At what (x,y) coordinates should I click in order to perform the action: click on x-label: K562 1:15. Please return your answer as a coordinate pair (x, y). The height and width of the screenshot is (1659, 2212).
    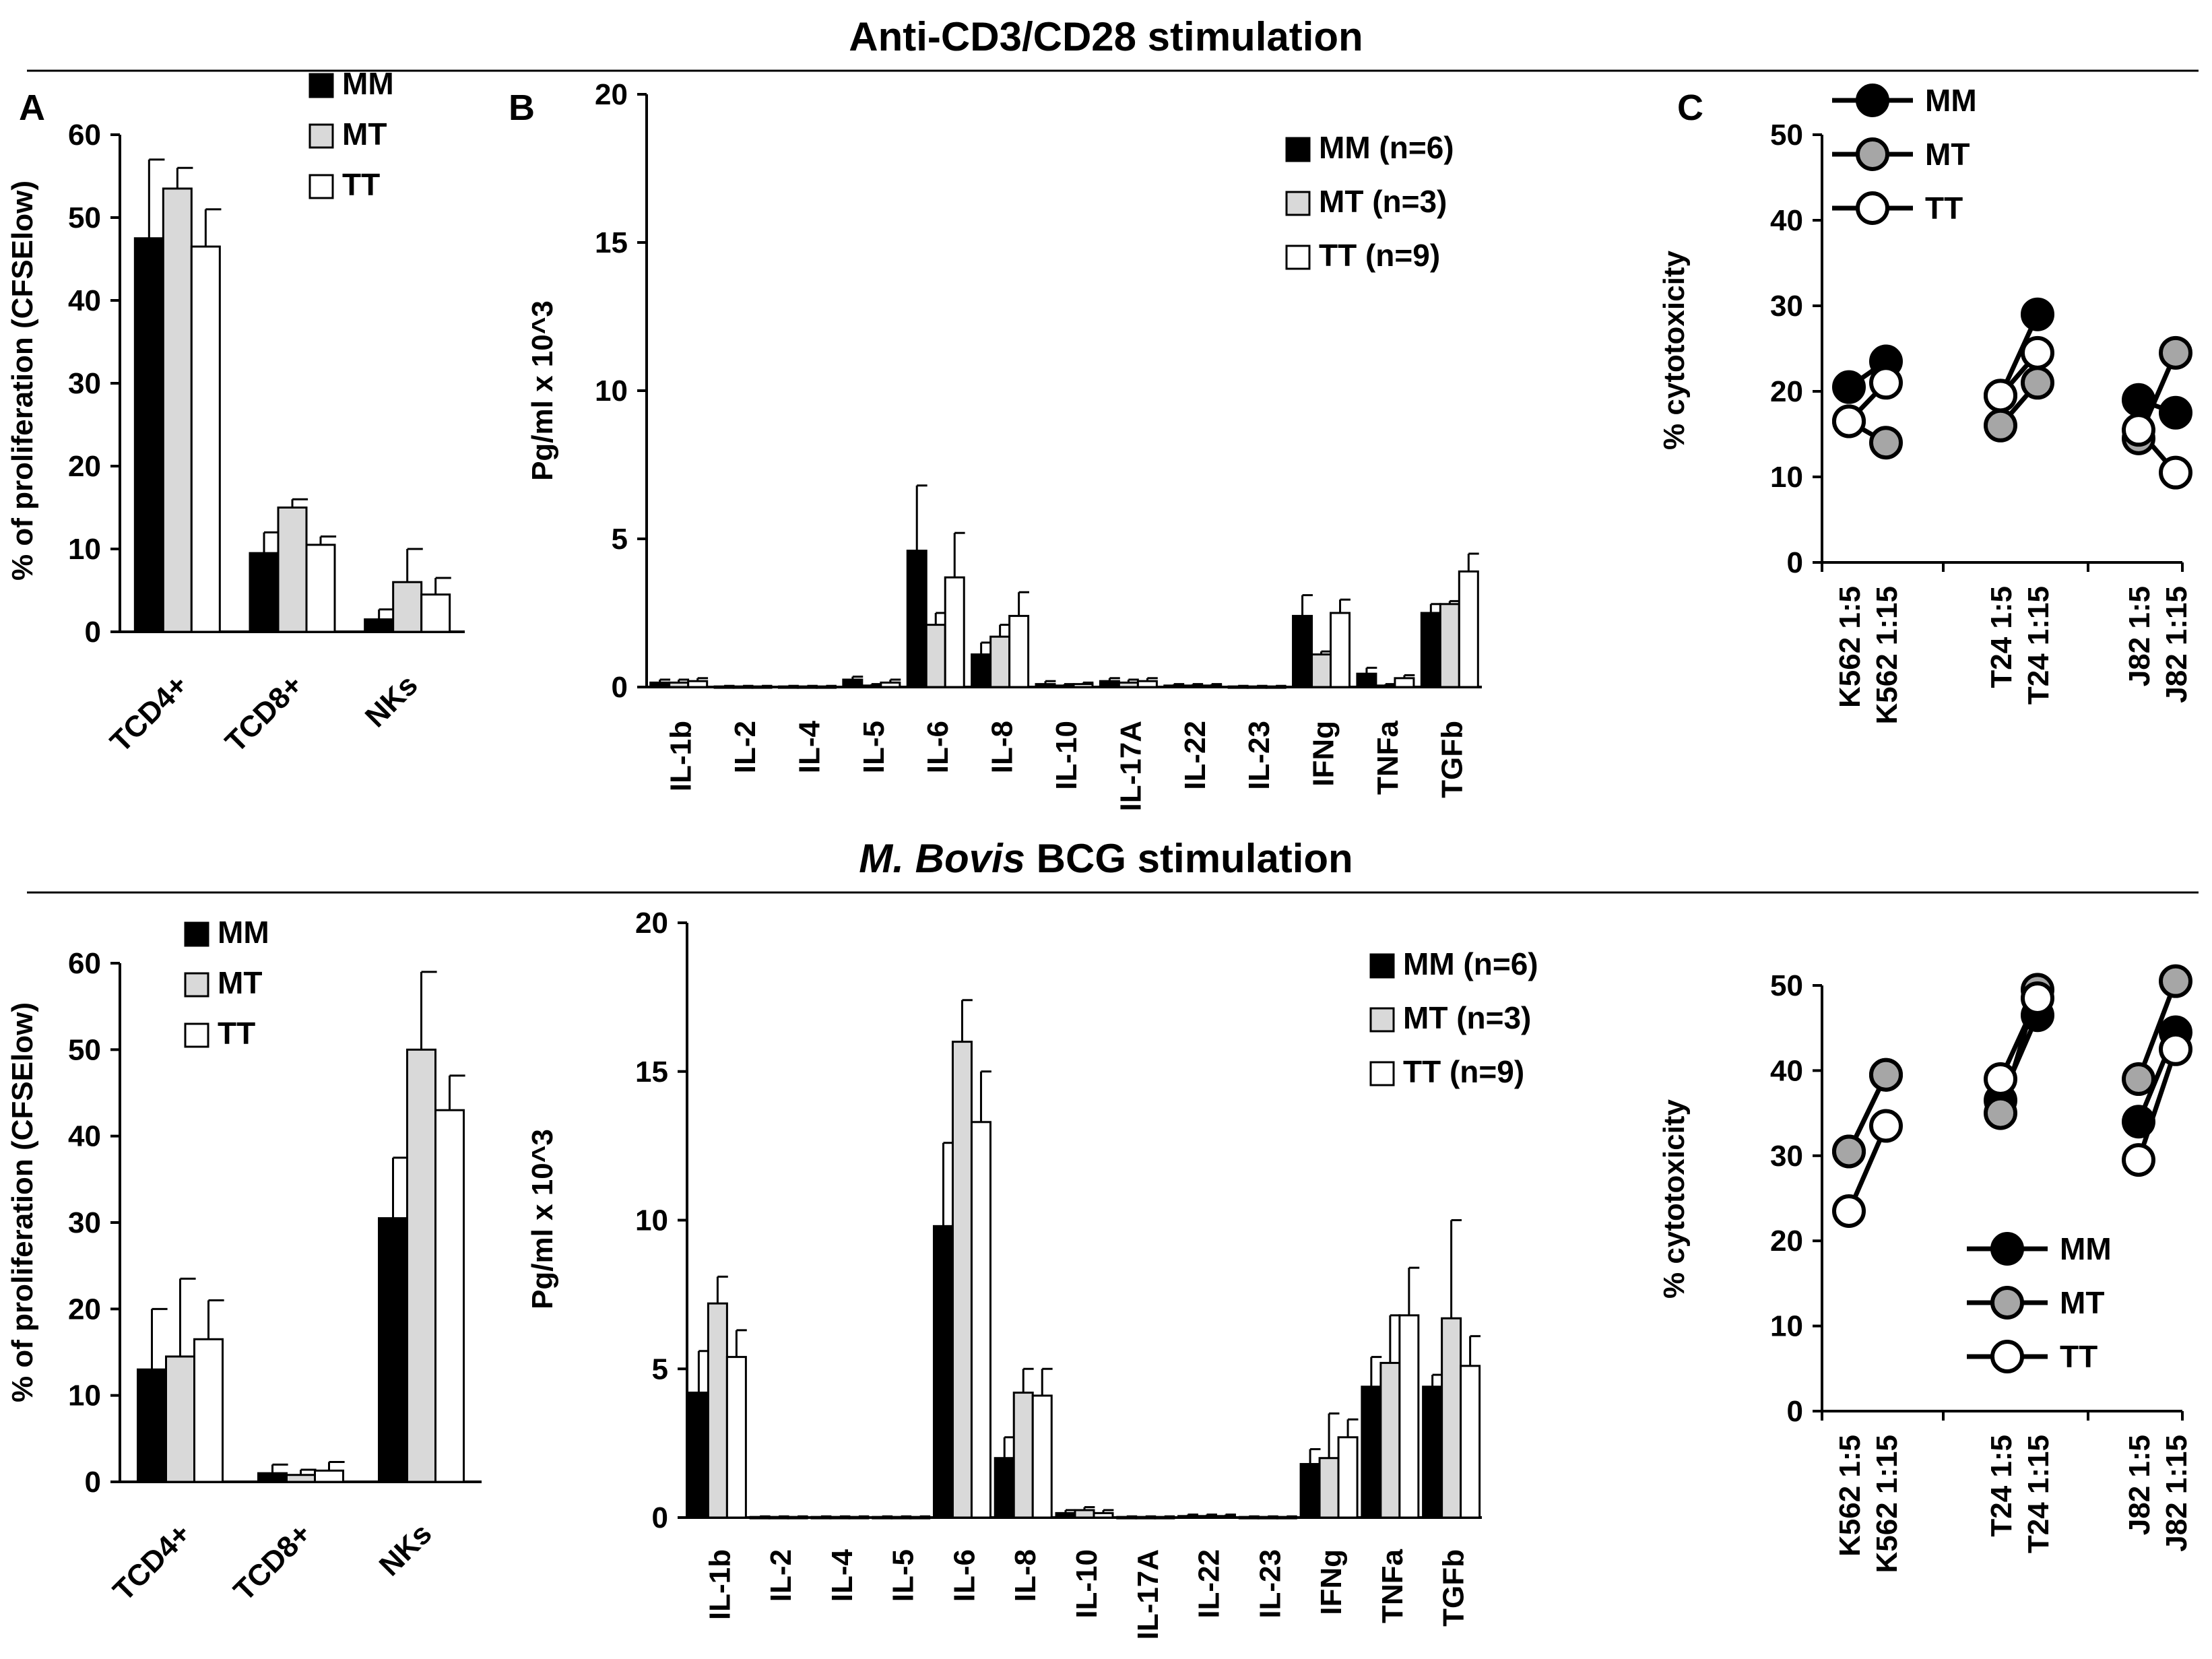
    Looking at the image, I should click on (1887, 655).